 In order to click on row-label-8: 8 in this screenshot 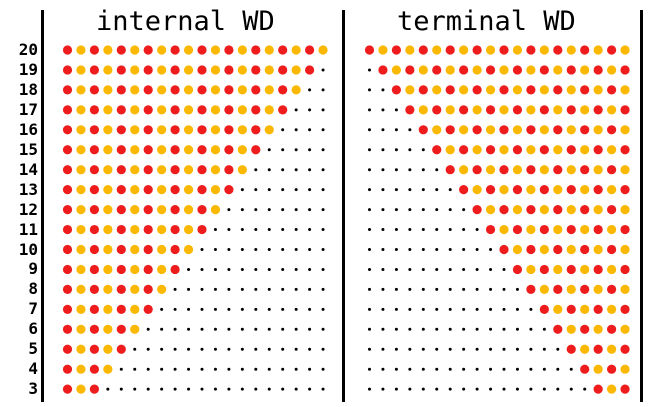, I will do `click(33, 289)`.